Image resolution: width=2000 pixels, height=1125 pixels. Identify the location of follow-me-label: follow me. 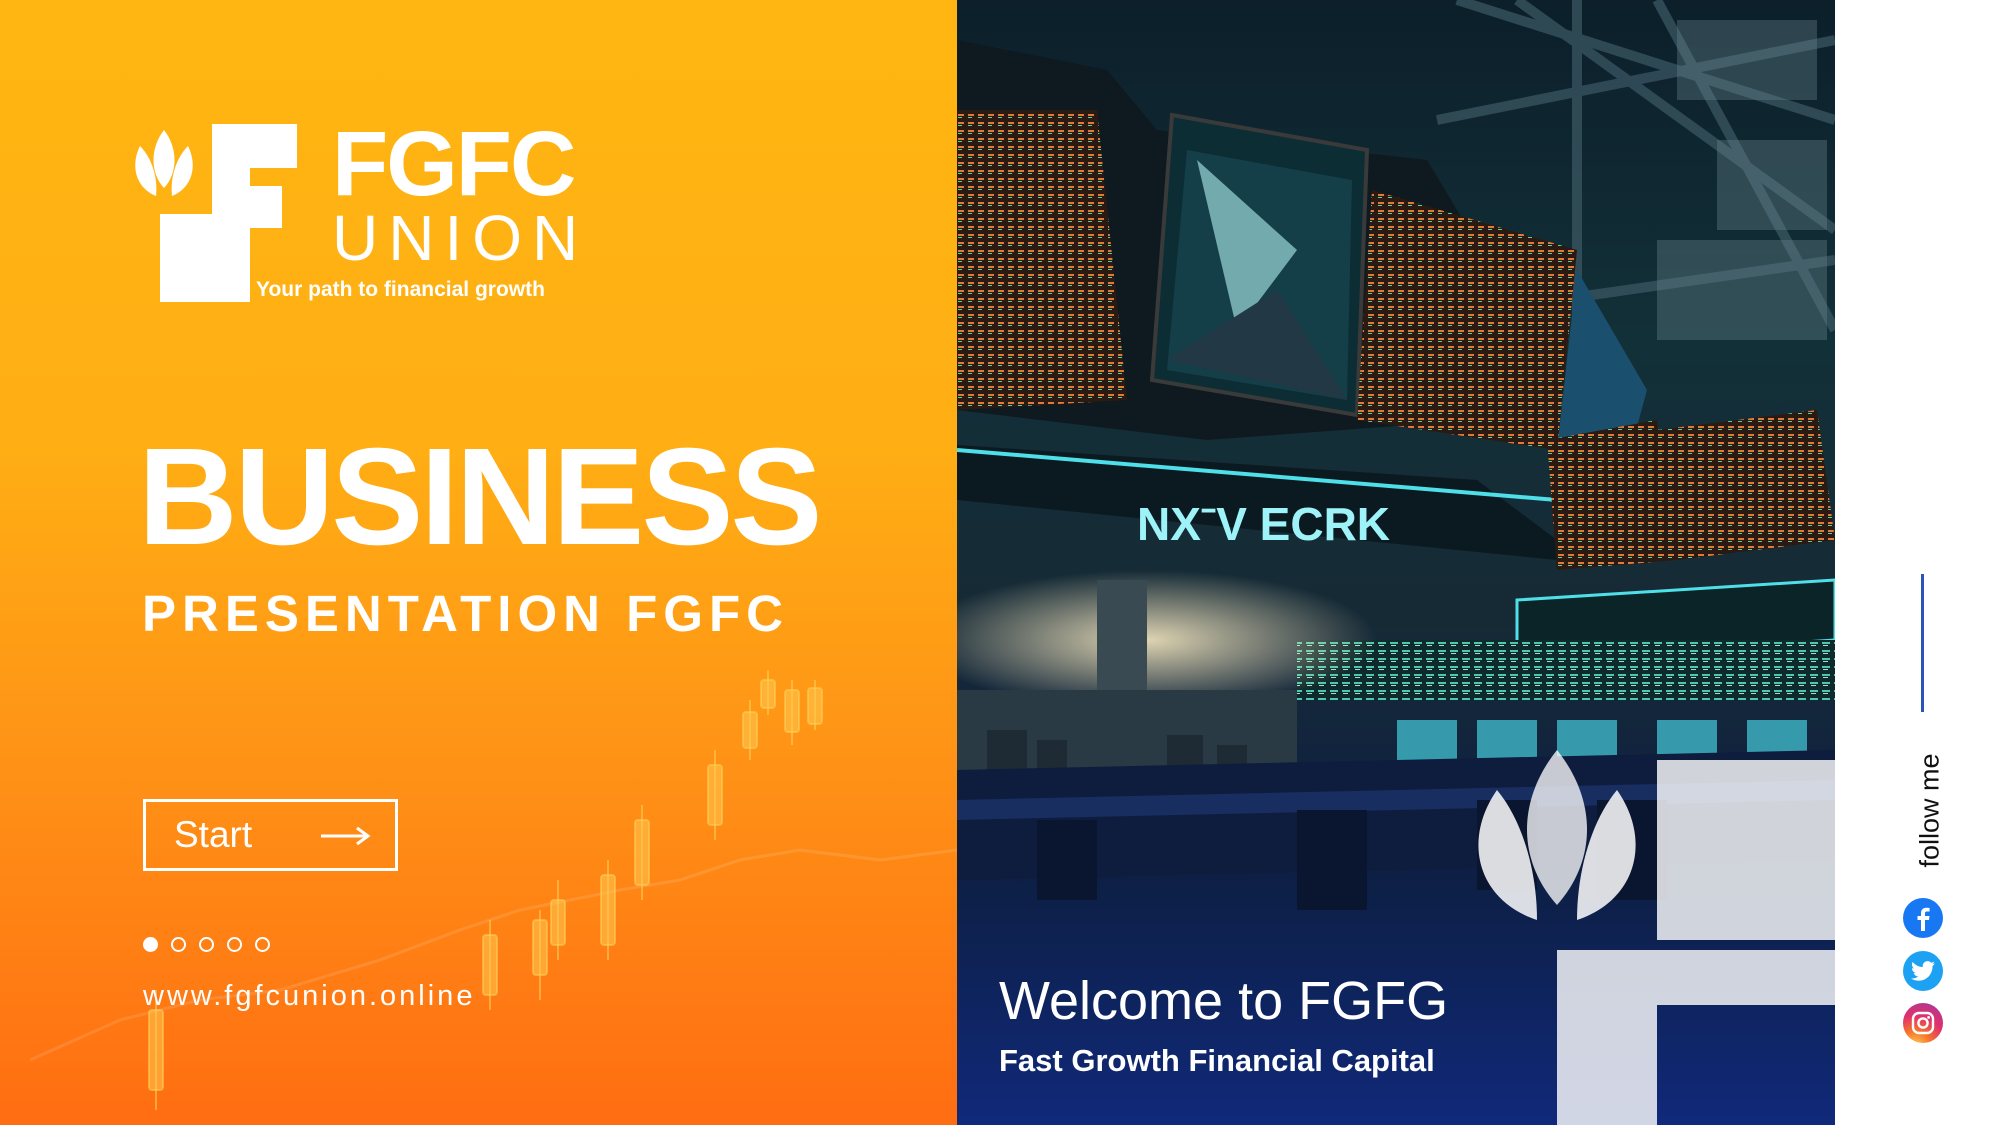
(1929, 810).